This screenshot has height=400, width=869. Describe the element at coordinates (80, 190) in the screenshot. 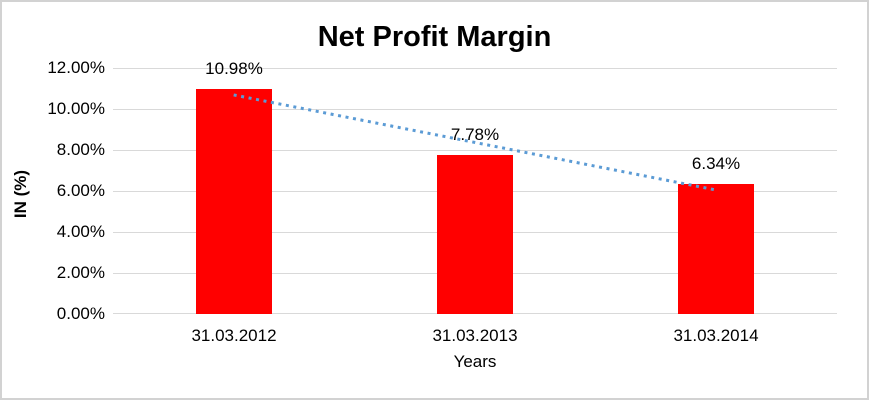

I see `y-axis-tick-label: 6.00%` at that location.